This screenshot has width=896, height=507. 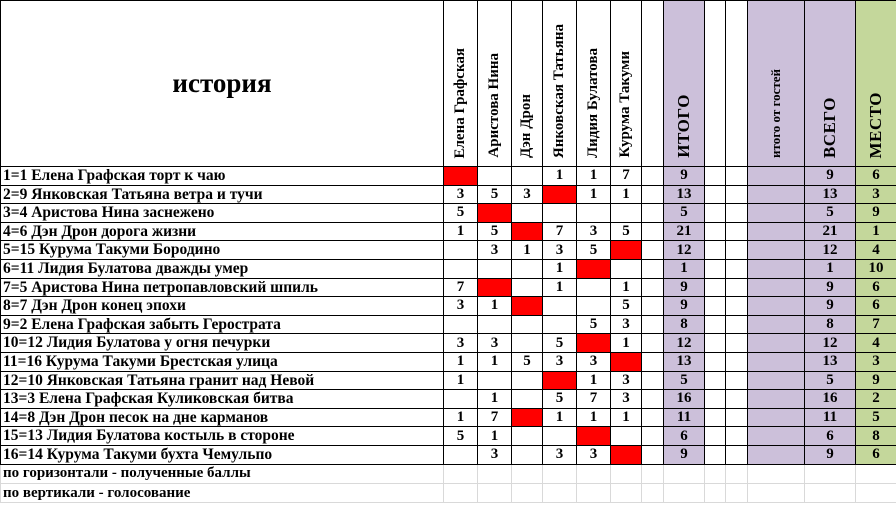 What do you see at coordinates (875, 268) in the screenshot?
I see `mesto-cell: 10` at bounding box center [875, 268].